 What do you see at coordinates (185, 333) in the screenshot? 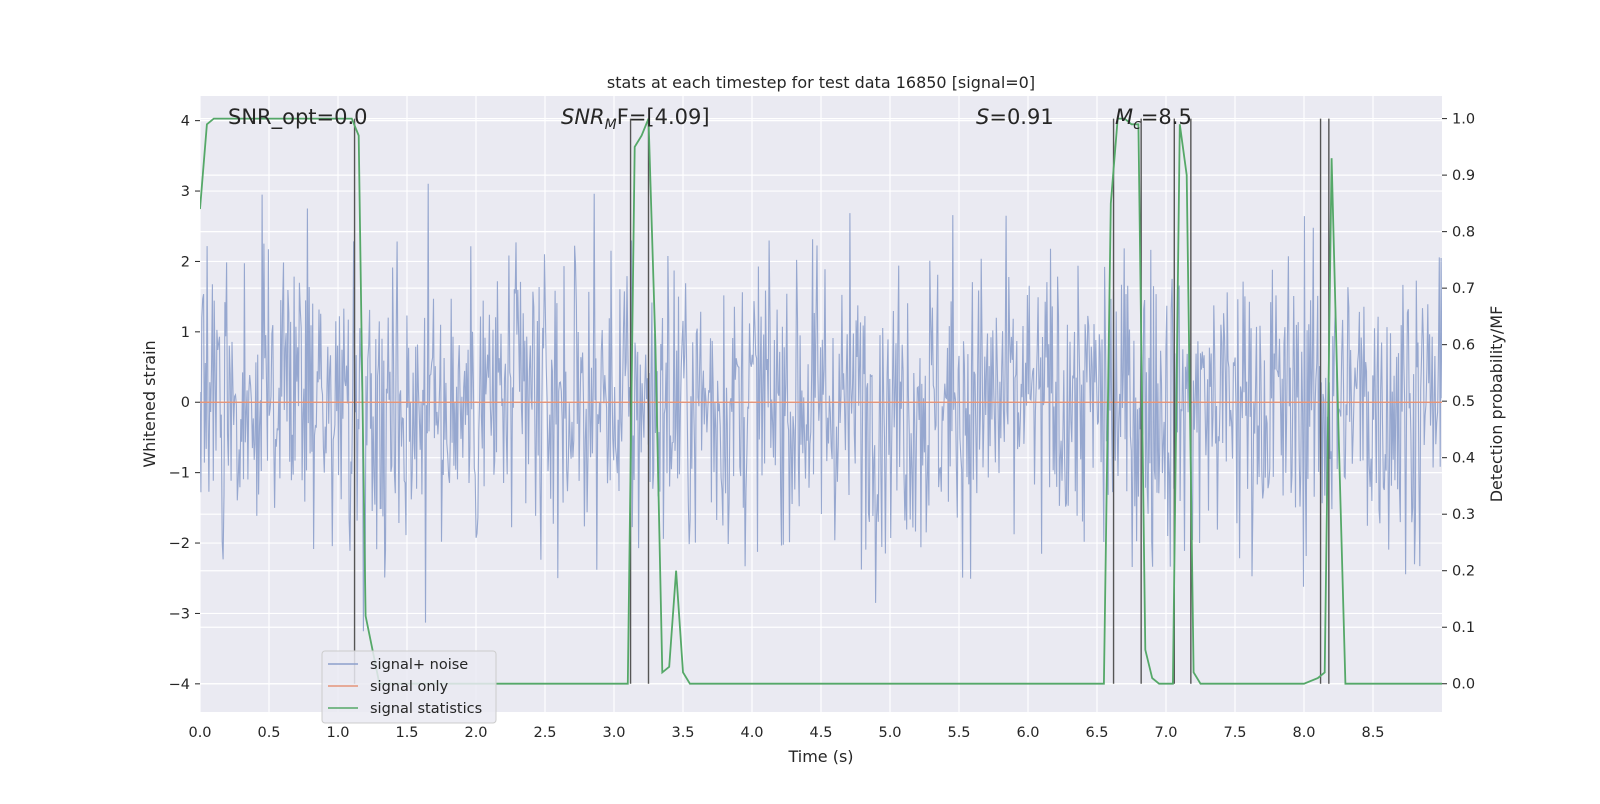
I see `y-tick-left-label: 1` at bounding box center [185, 333].